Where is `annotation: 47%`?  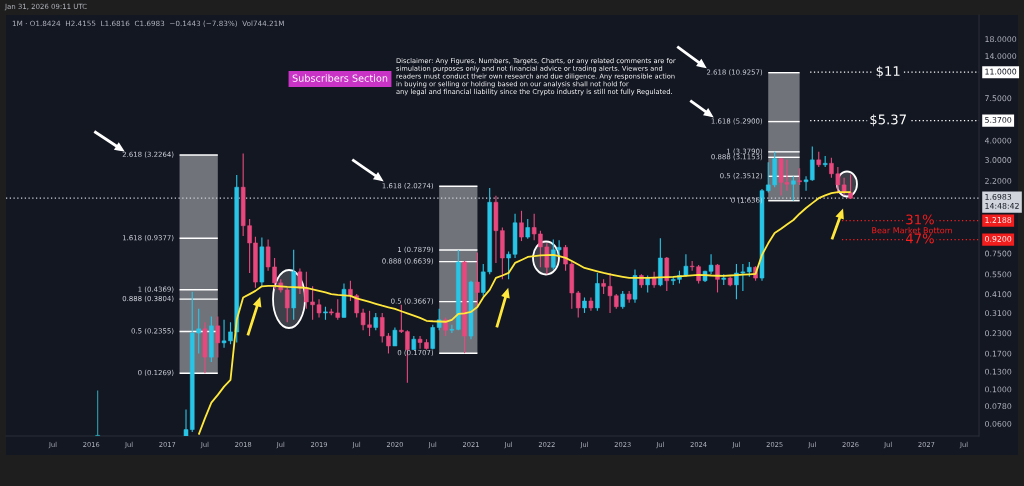
annotation: 47% is located at coordinates (919, 238).